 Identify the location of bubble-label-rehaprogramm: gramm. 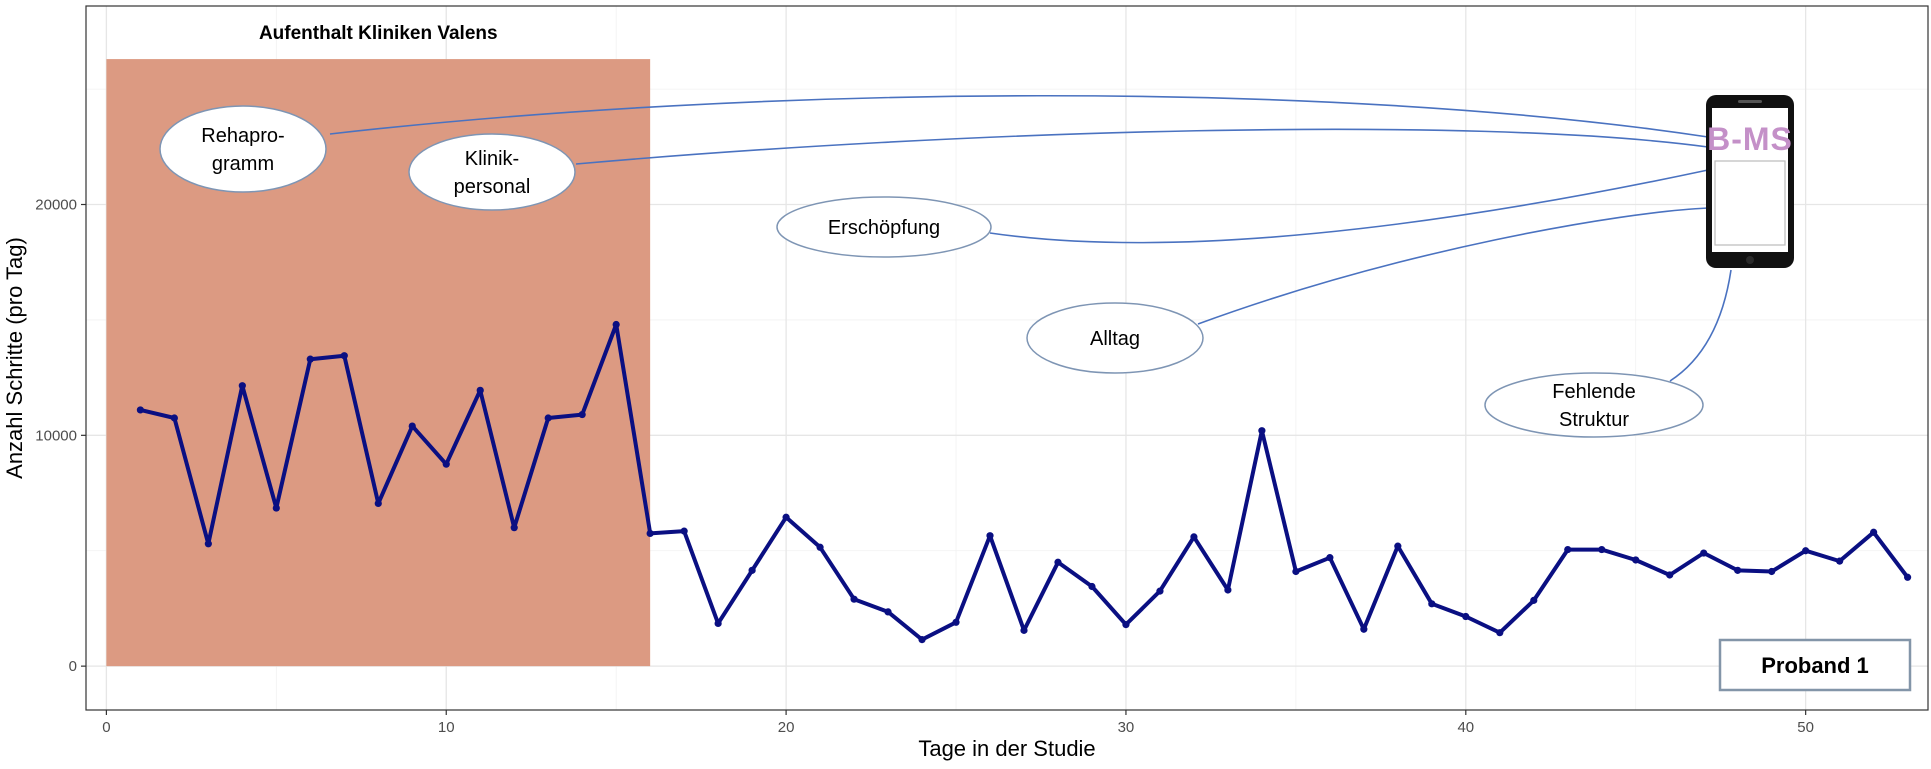
(243, 164).